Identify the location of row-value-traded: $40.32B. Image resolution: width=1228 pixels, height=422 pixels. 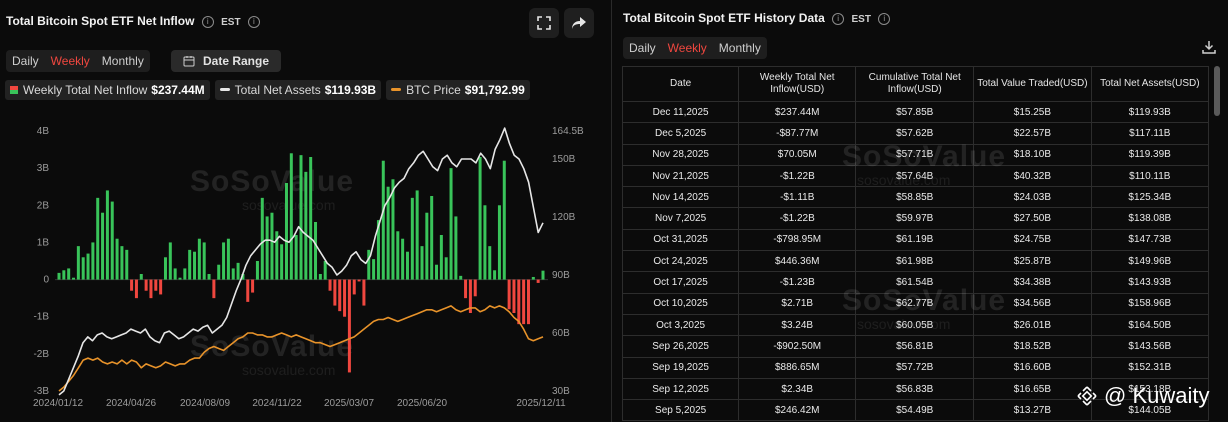
(1032, 176).